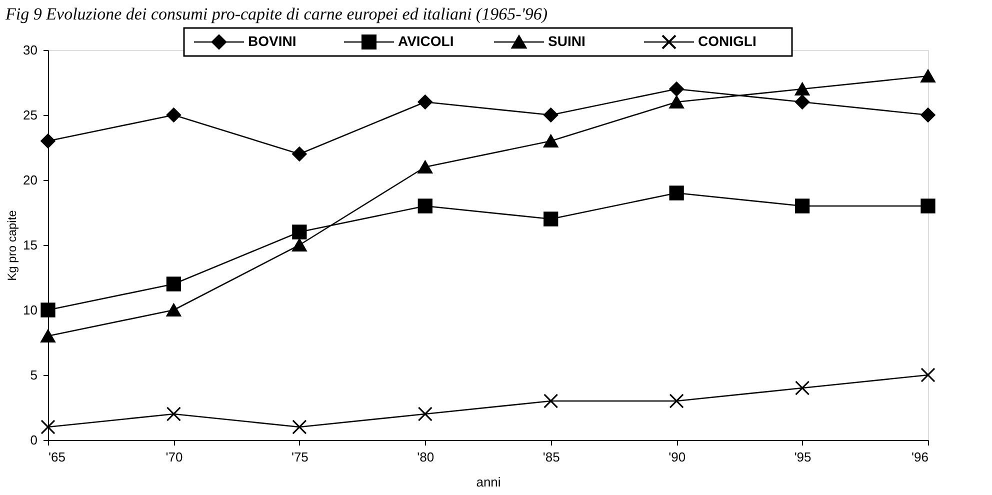 This screenshot has width=992, height=495. What do you see at coordinates (12, 245) in the screenshot?
I see `y-axis-title: Kg pro capite` at bounding box center [12, 245].